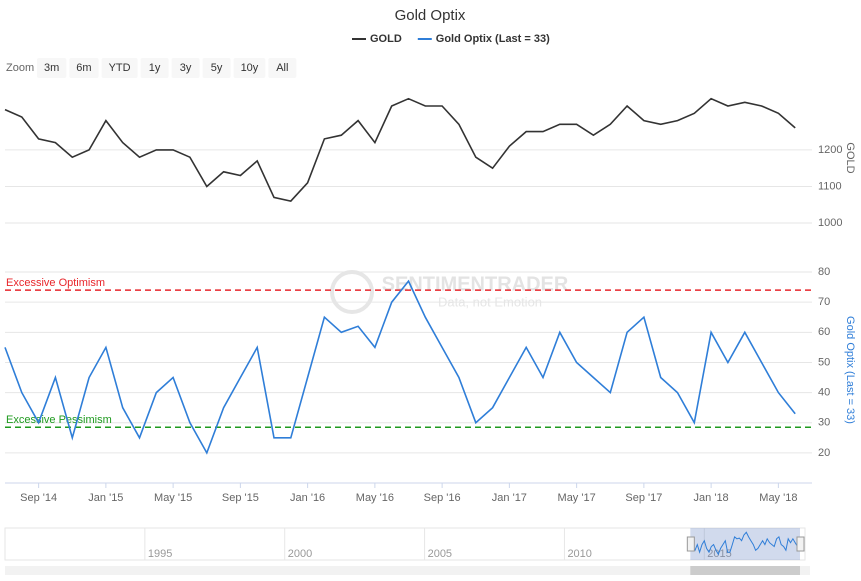 The image size is (861, 581). I want to click on y2-tick-label: 60, so click(824, 332).